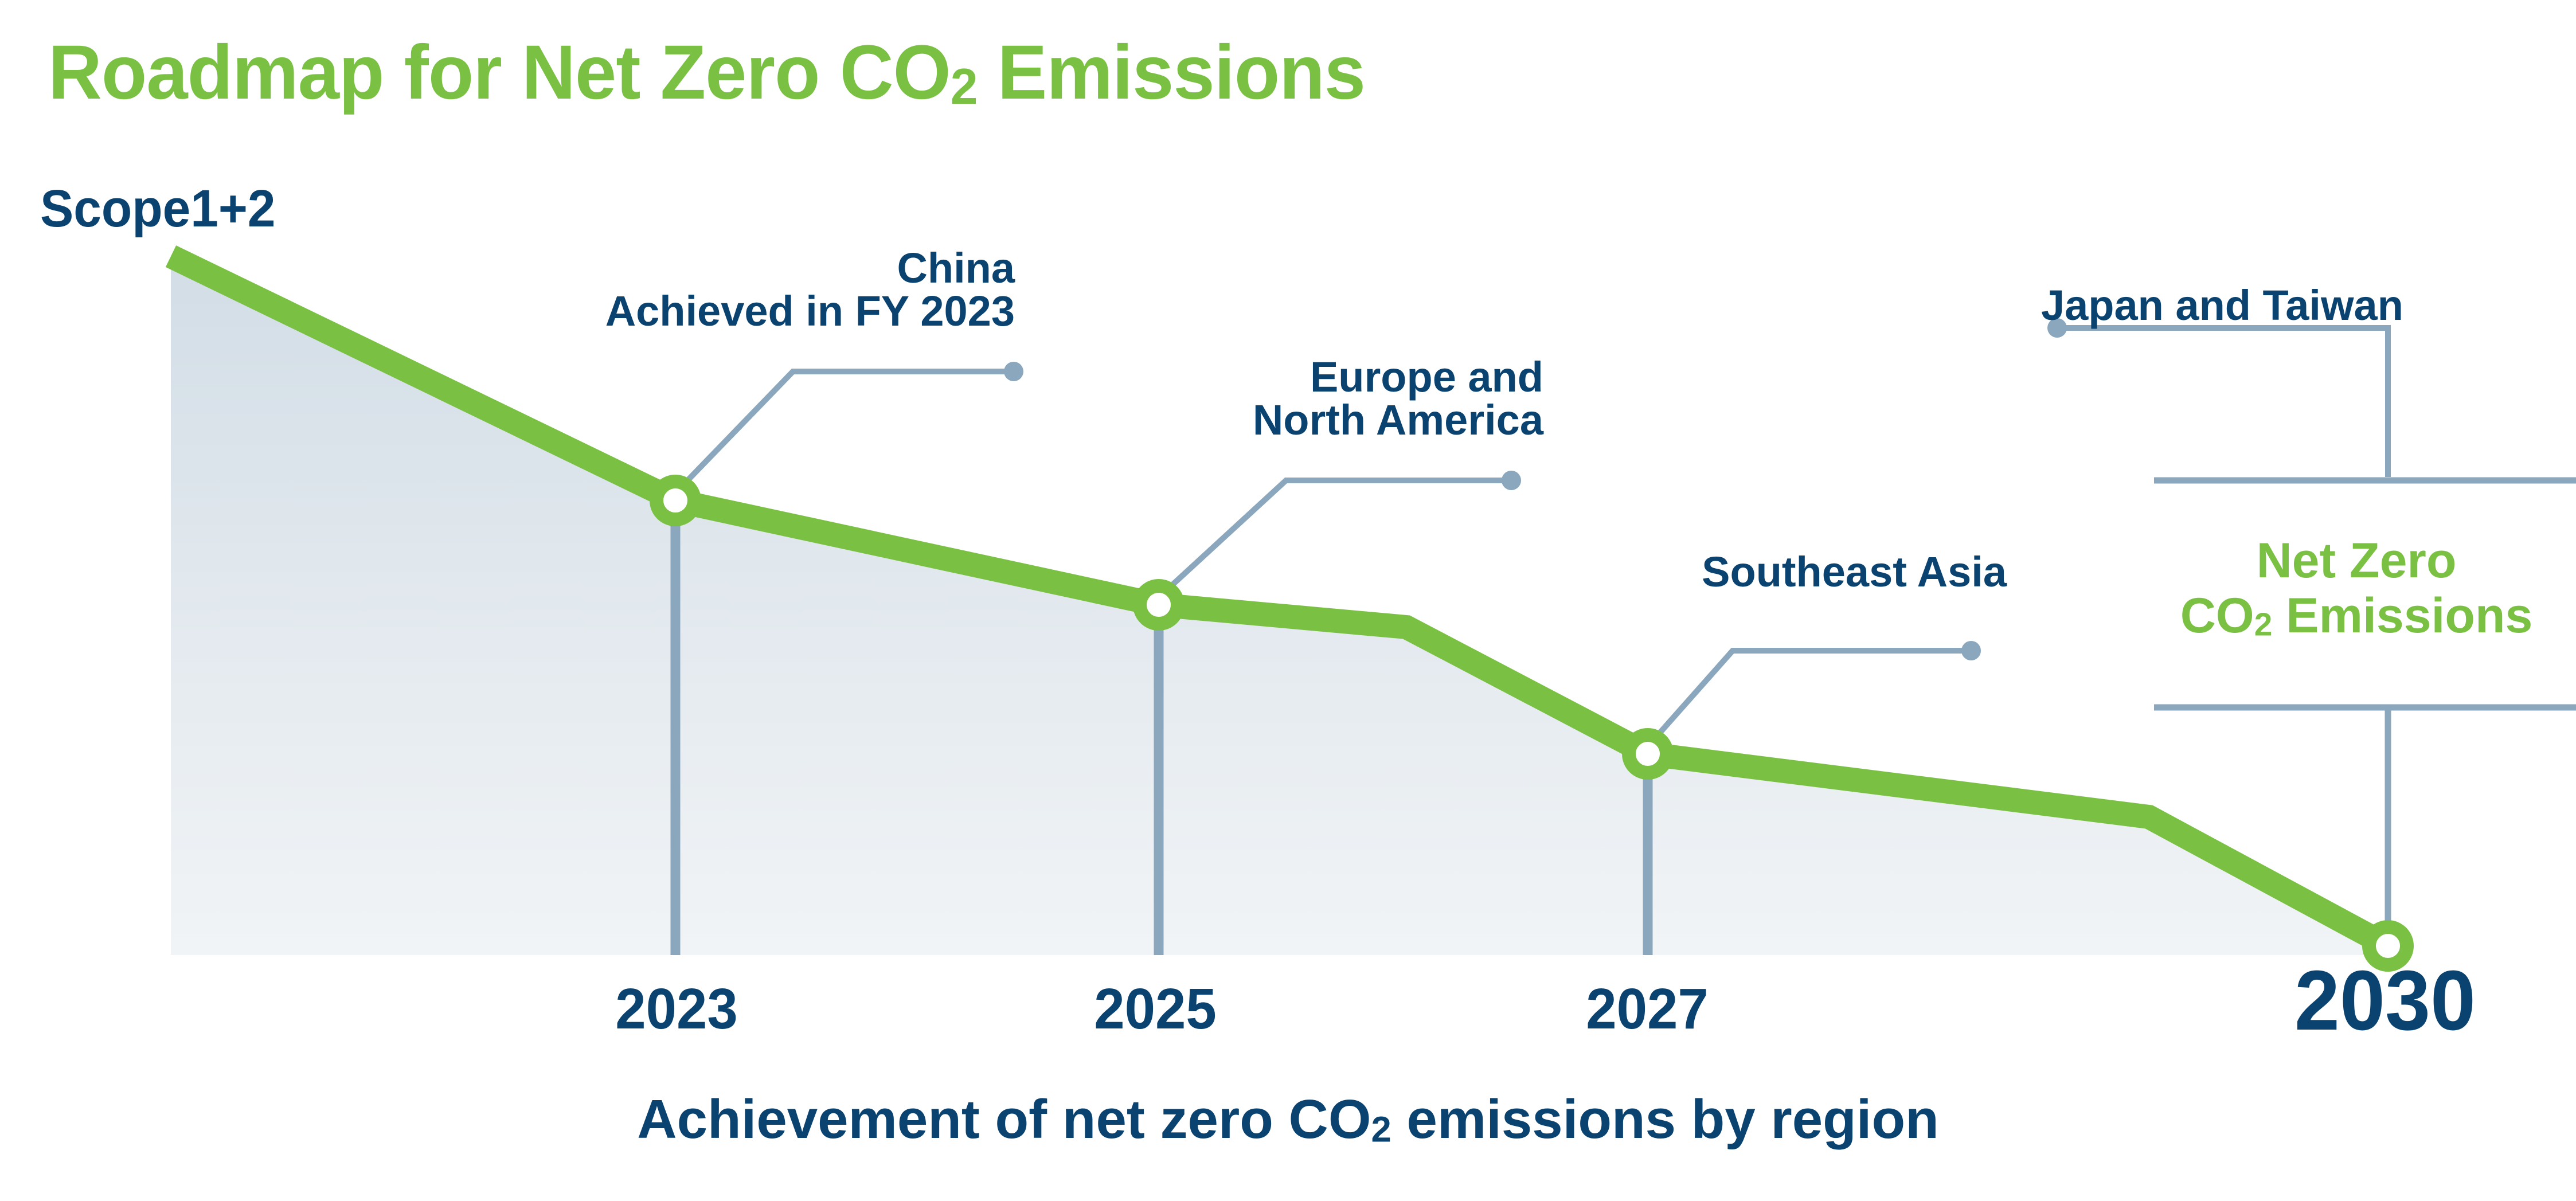 This screenshot has height=1201, width=2576. What do you see at coordinates (1971, 650) in the screenshot?
I see `leader-dot-southeast-asia` at bounding box center [1971, 650].